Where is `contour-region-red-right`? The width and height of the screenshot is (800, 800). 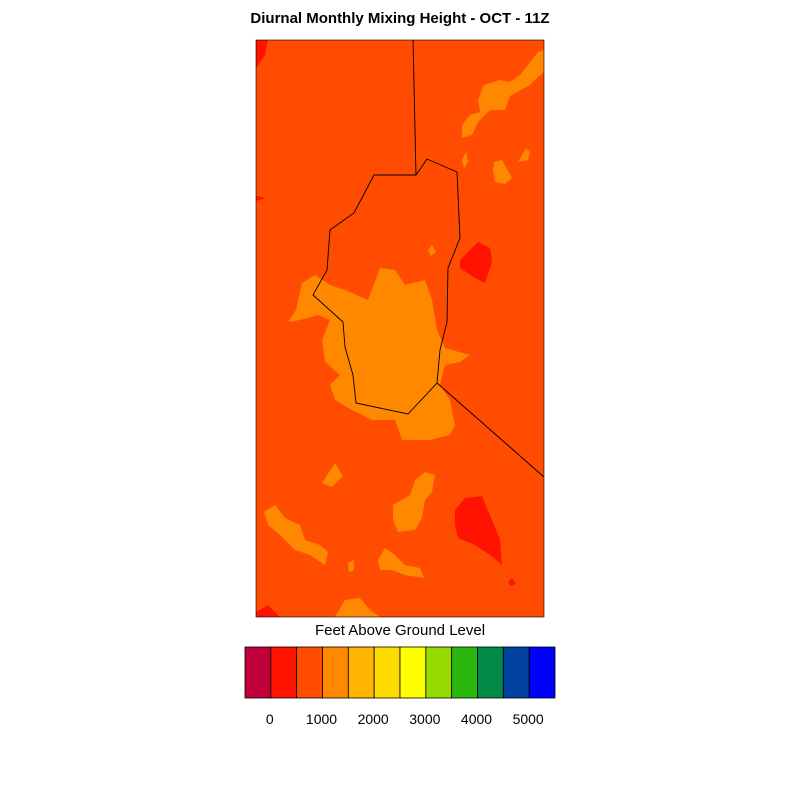
contour-region-red-right is located at coordinates (476, 262).